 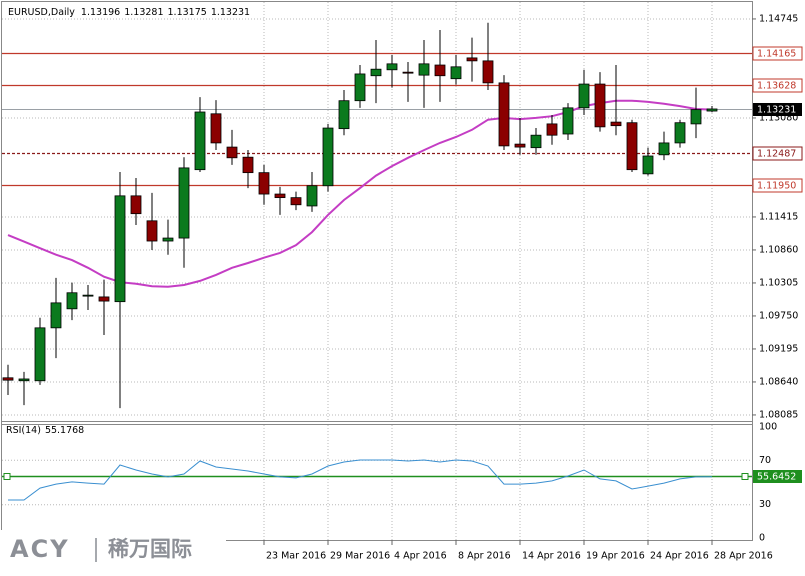 I want to click on level-label: 1.14165, so click(x=776, y=54).